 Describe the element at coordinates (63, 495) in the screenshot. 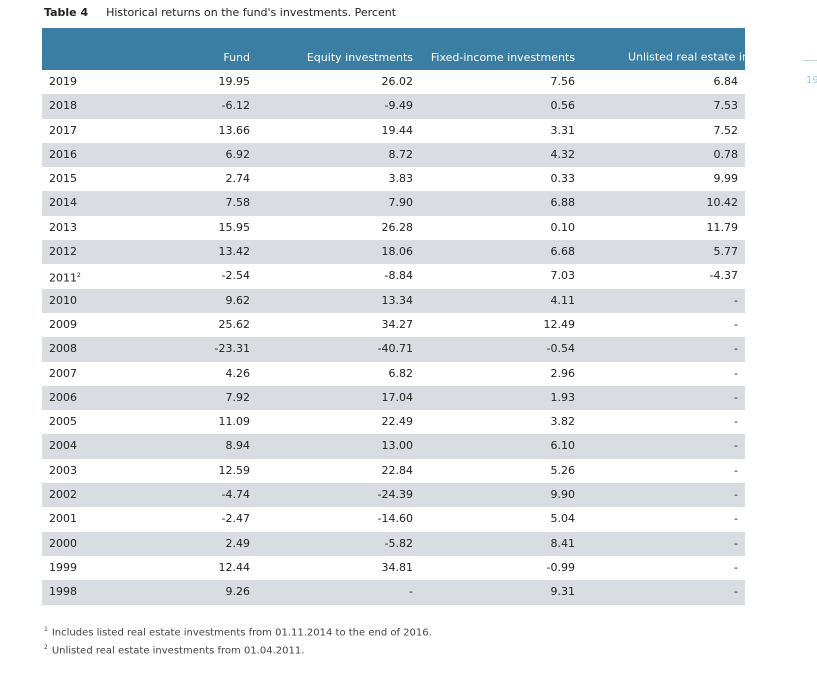

I see `year: 2002` at that location.